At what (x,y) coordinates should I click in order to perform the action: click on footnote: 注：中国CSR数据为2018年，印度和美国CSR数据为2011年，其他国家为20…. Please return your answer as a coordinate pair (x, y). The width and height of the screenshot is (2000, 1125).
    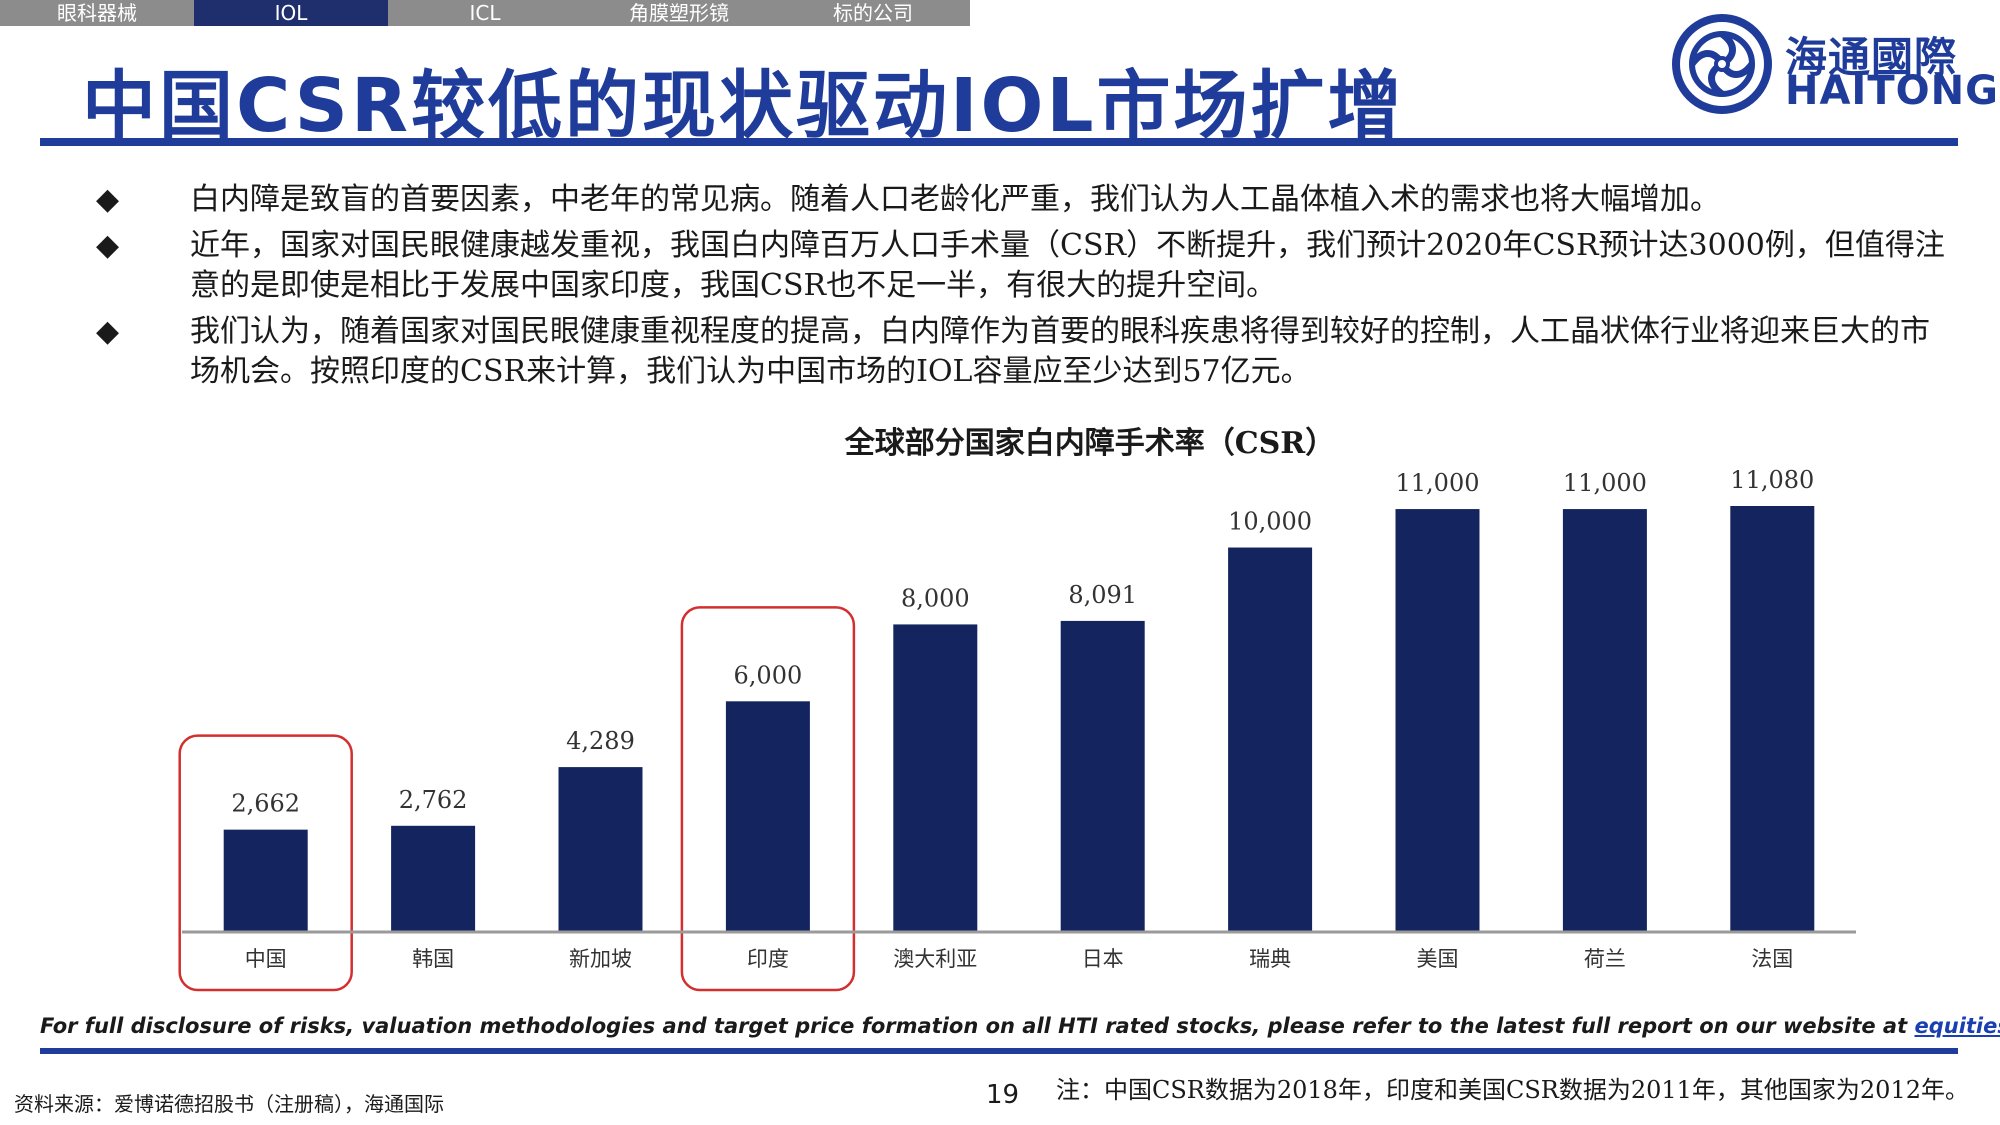
    Looking at the image, I should click on (1512, 1090).